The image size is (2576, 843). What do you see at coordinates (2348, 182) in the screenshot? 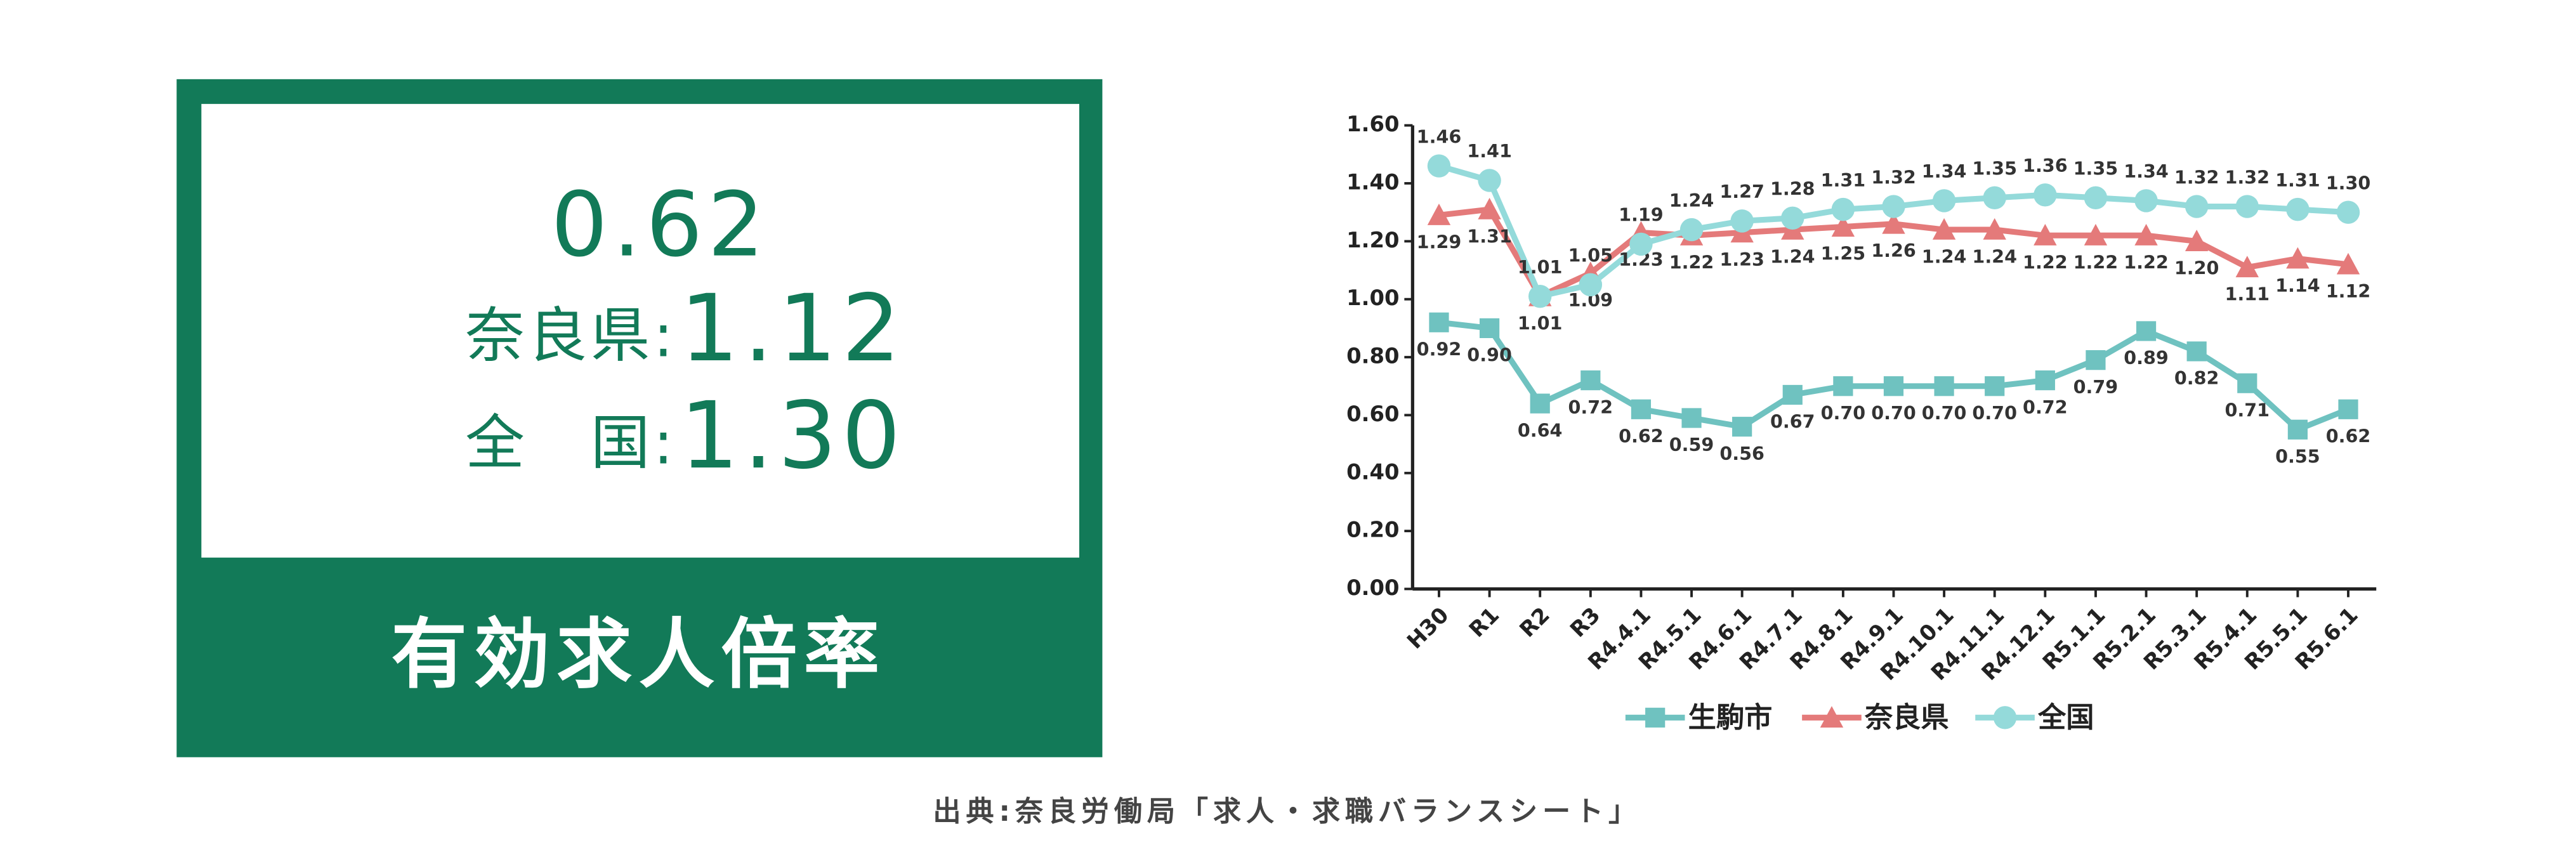
I see `value-label: 1.30` at bounding box center [2348, 182].